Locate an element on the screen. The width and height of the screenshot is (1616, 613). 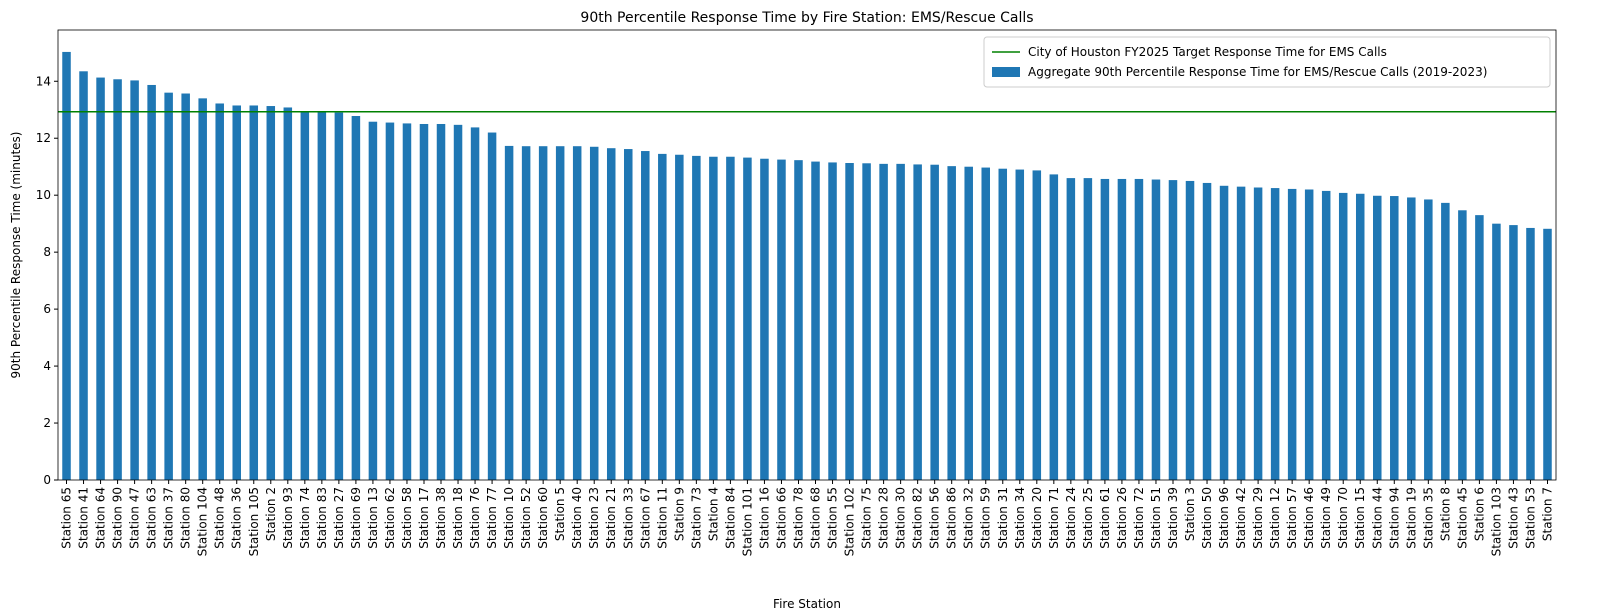
x-tick-label: Station 80 is located at coordinates (186, 518).